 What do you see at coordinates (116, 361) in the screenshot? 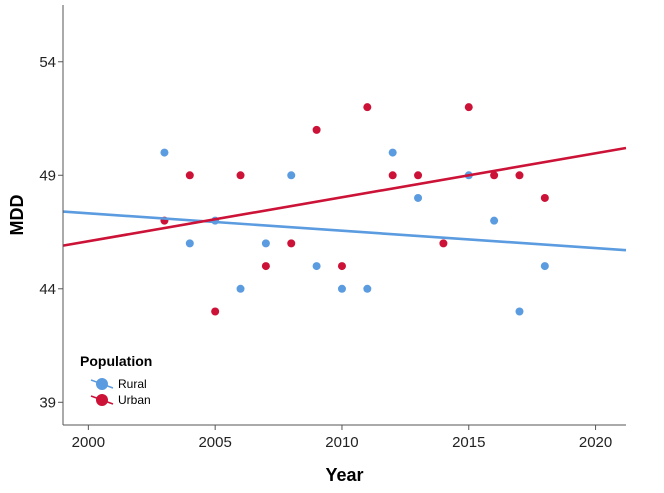
I see `legend-title: Population` at bounding box center [116, 361].